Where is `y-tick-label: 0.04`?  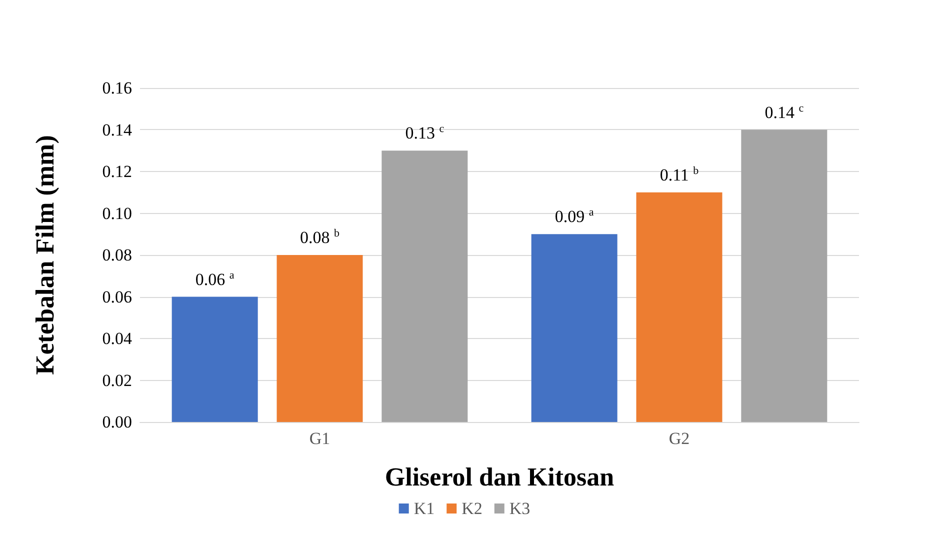
y-tick-label: 0.04 is located at coordinates (117, 338).